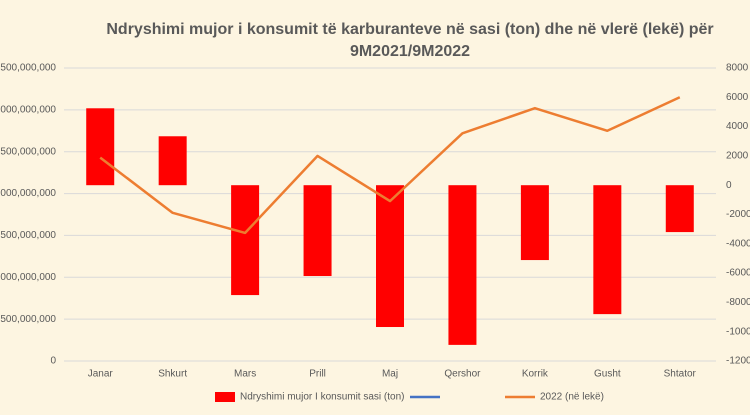 This screenshot has width=750, height=415. Describe the element at coordinates (28, 109) in the screenshot. I see `y-tick-label: 3,000,000,000` at that location.